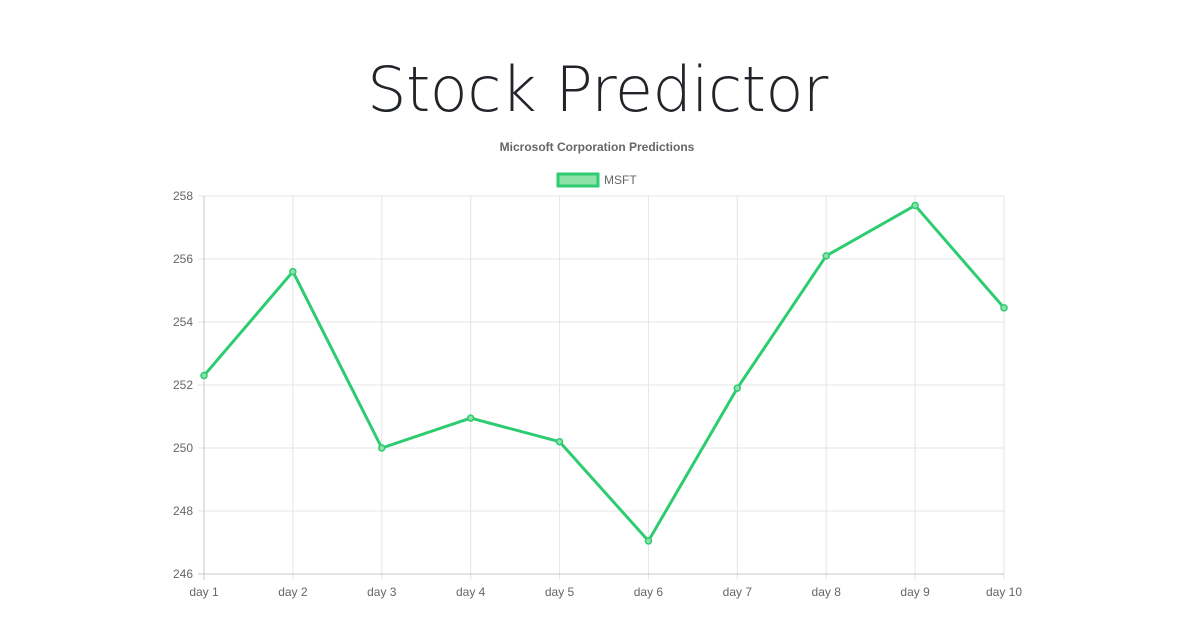  What do you see at coordinates (183, 322) in the screenshot?
I see `y-tick-label: 254` at bounding box center [183, 322].